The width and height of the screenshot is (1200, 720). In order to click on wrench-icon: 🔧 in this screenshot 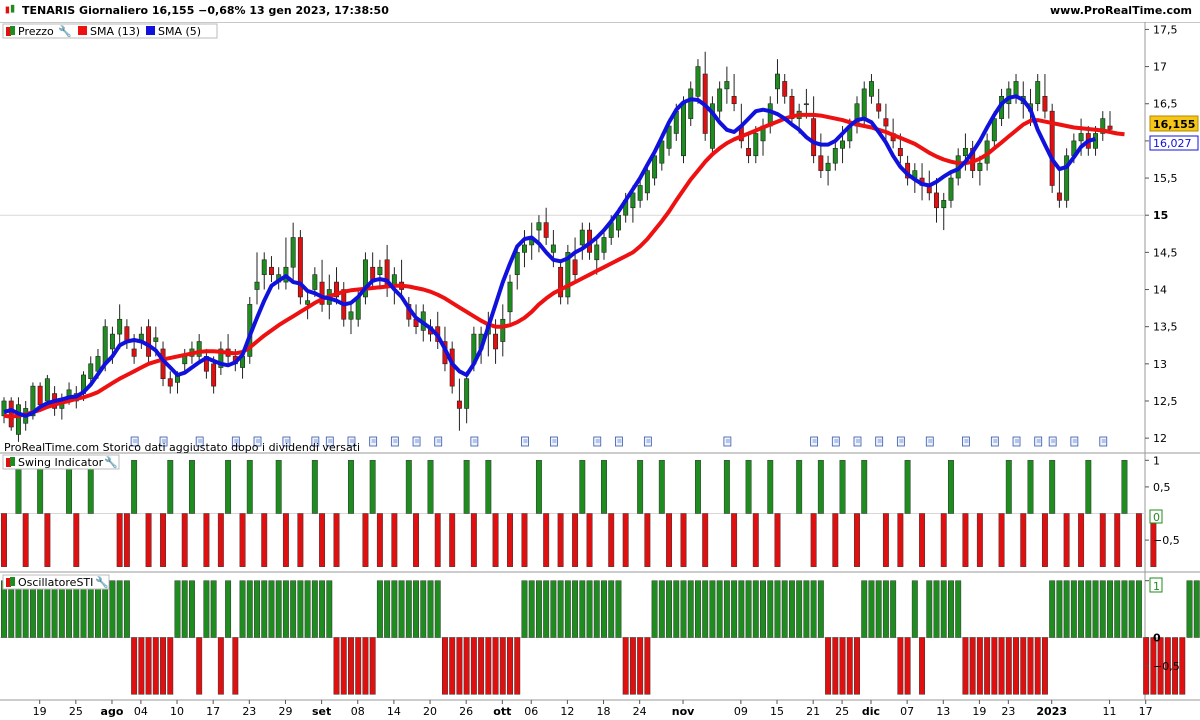, I will do `click(65, 31)`.